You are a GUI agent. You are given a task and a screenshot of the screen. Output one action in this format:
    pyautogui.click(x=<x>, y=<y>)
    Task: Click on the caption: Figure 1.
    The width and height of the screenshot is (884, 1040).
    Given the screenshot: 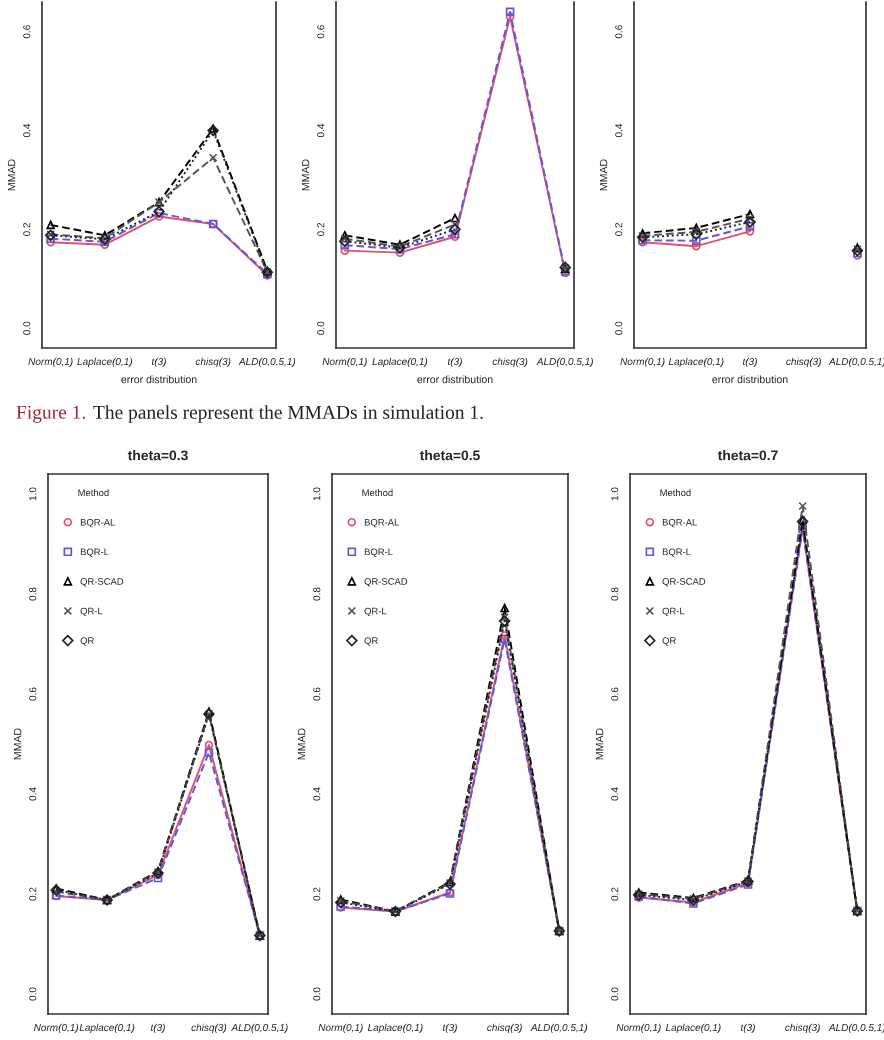 What is the action you would take?
    pyautogui.click(x=50, y=414)
    